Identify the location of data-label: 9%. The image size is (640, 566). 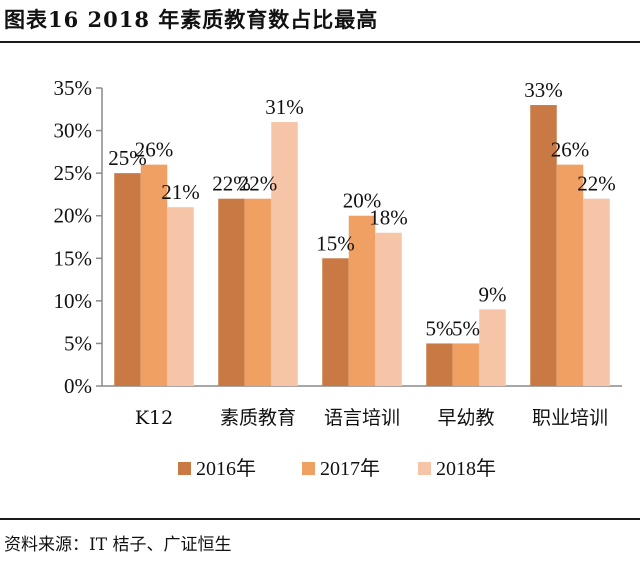
(493, 294).